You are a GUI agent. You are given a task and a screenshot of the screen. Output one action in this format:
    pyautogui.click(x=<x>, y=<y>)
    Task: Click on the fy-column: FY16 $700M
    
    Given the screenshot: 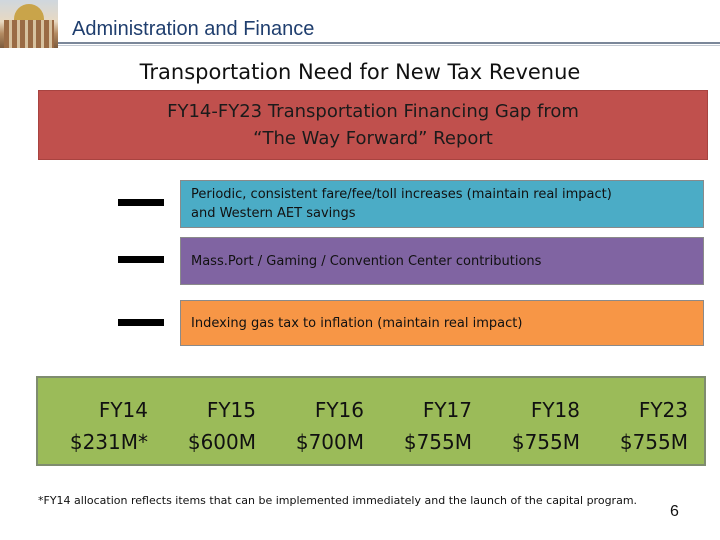 What is the action you would take?
    pyautogui.click(x=309, y=426)
    